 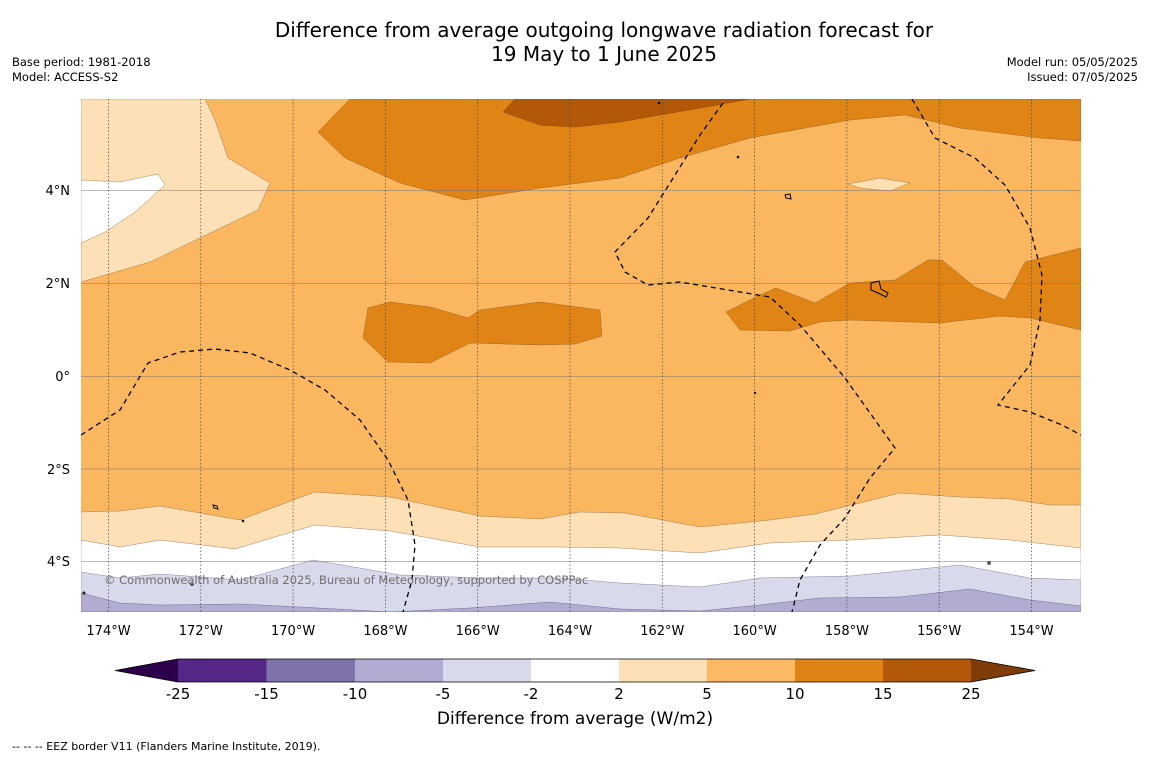 I want to click on lon-label: 160°W, so click(x=755, y=631).